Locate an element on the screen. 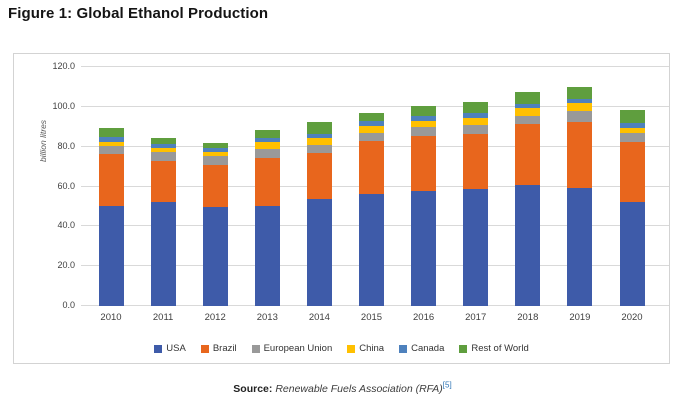  x-axis-label: 2018 is located at coordinates (528, 317).